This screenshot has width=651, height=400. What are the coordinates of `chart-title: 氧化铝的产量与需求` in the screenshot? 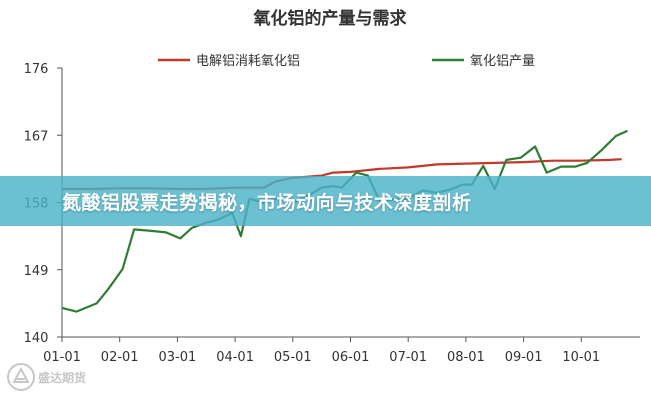 It's located at (330, 18).